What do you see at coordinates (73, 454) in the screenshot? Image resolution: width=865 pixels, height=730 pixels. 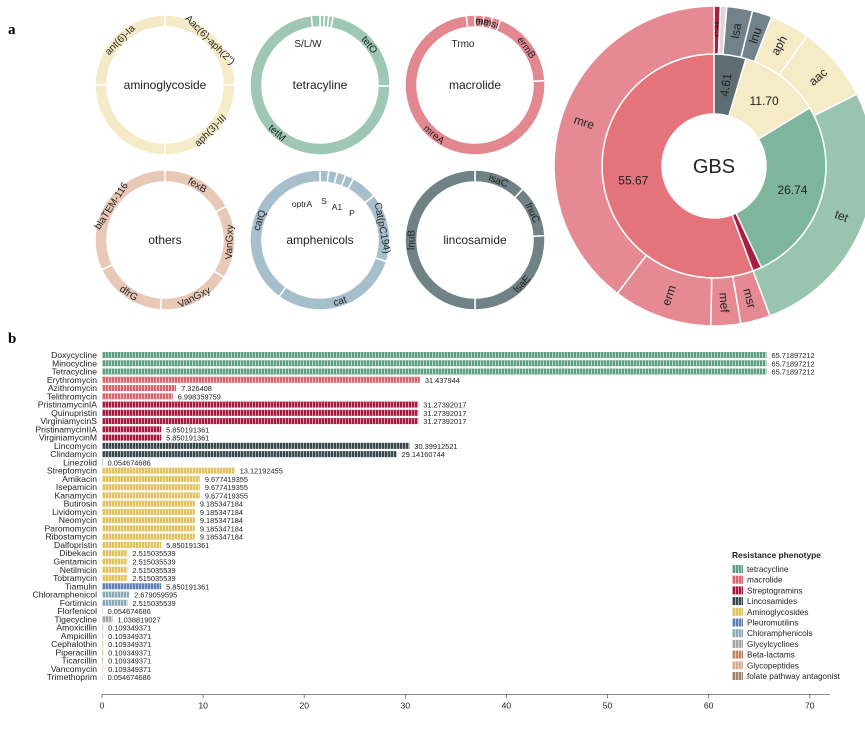 I see `bar-category-label: Clindamycin` at bounding box center [73, 454].